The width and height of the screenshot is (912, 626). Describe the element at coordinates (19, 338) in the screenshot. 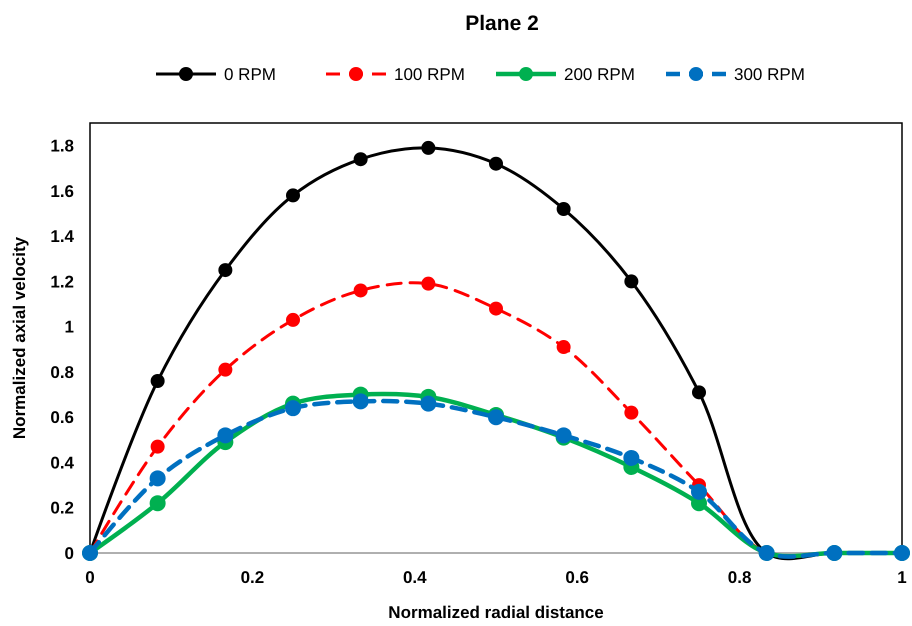

I see `y-axis-title: Normalized axial velocity` at that location.